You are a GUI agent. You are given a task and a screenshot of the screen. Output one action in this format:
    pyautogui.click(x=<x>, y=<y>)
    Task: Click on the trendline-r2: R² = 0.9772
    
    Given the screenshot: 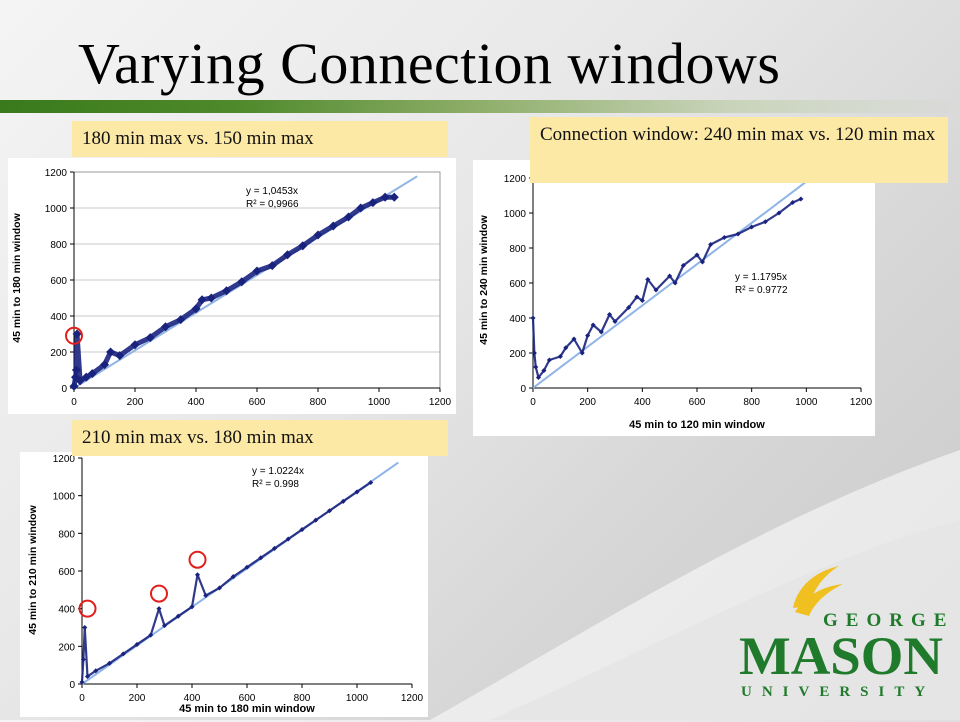 What is the action you would take?
    pyautogui.click(x=761, y=290)
    